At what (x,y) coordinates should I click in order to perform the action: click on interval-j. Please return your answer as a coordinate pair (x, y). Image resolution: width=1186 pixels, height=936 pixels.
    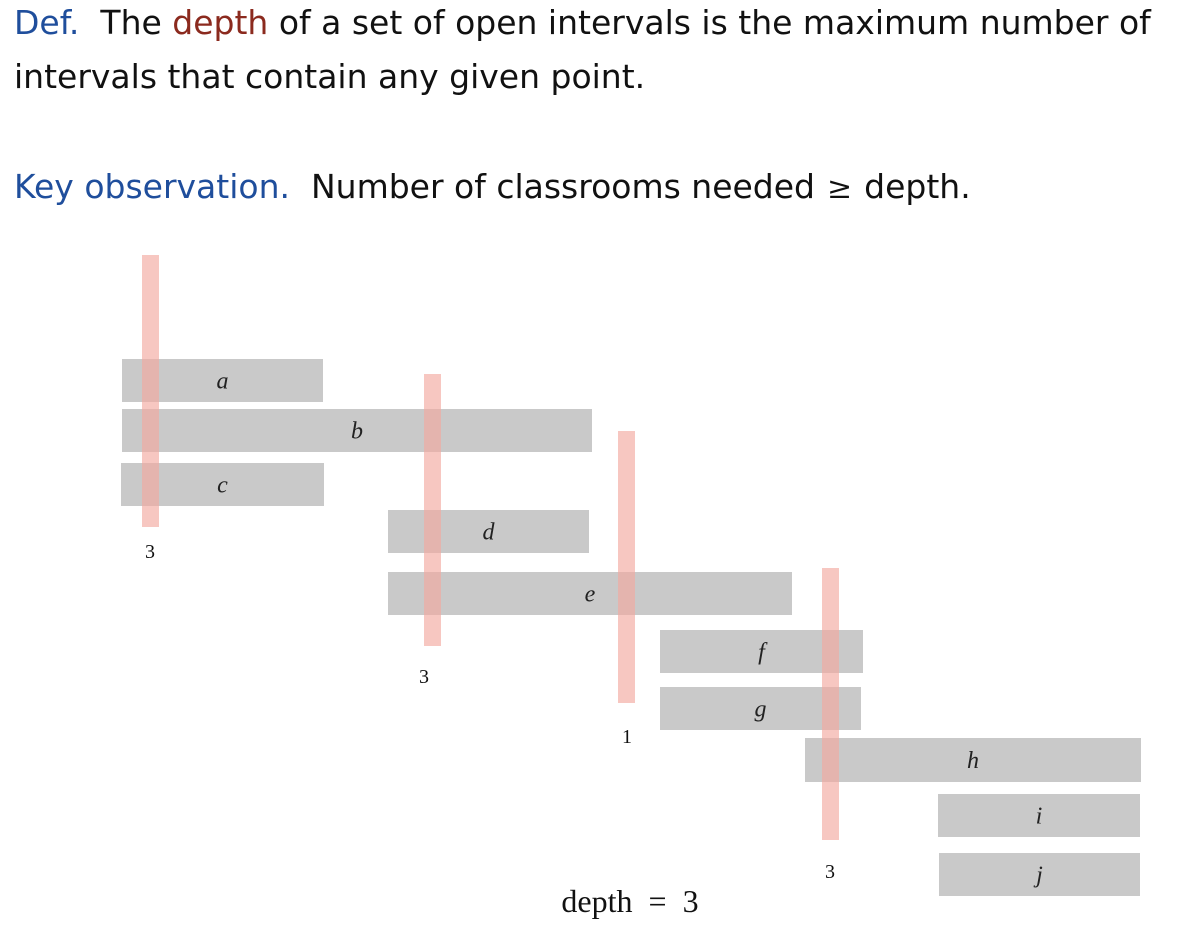
    Looking at the image, I should click on (1039, 874).